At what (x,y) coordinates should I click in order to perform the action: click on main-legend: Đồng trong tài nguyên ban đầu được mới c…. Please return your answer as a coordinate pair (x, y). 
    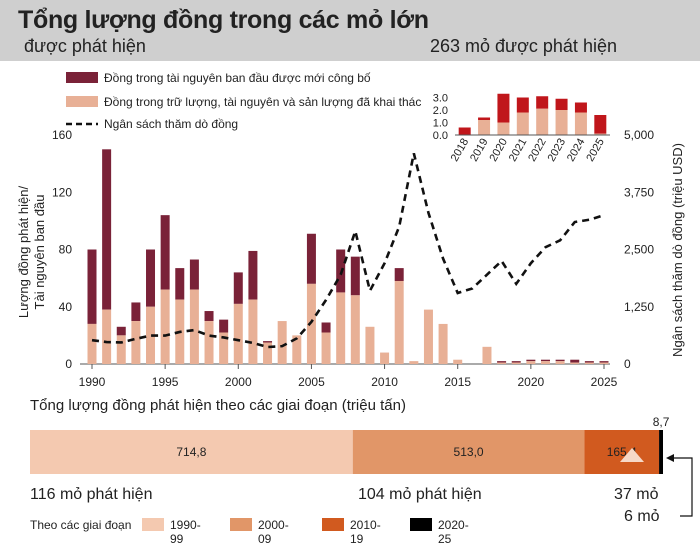
    Looking at the image, I should click on (243, 101).